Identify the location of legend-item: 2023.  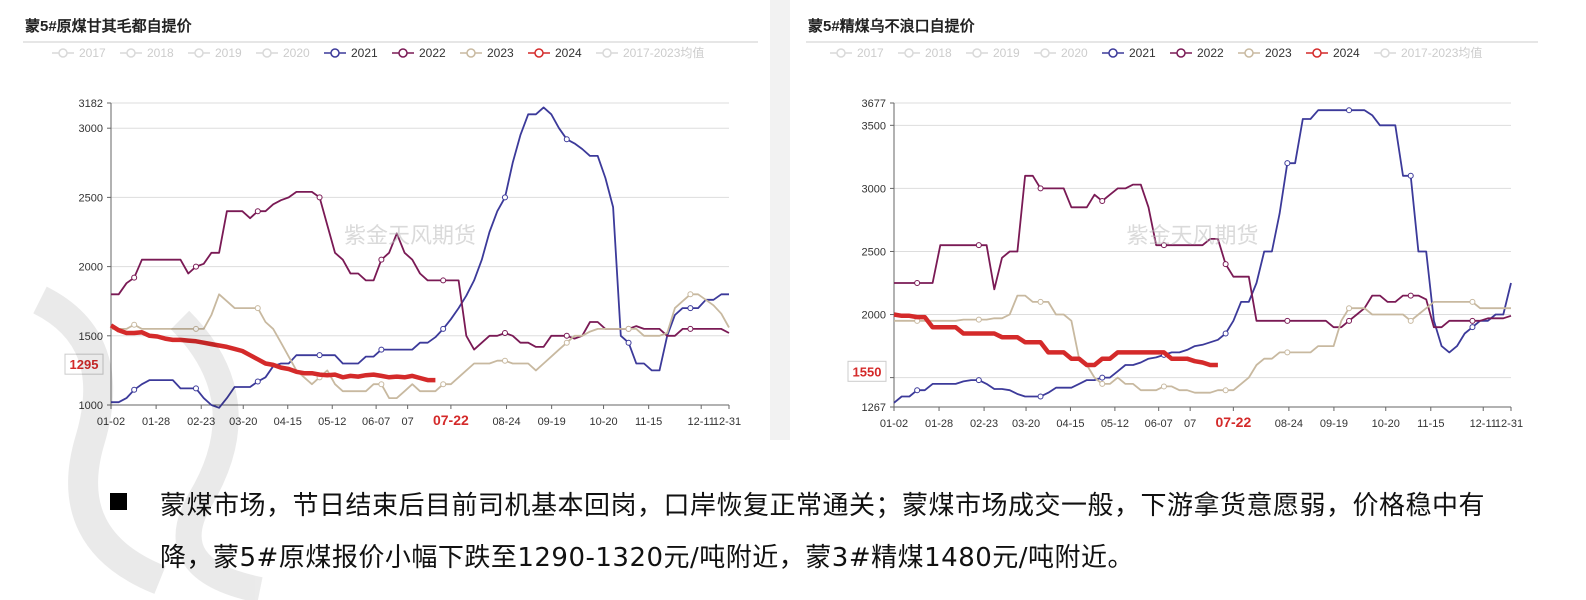
(1265, 53).